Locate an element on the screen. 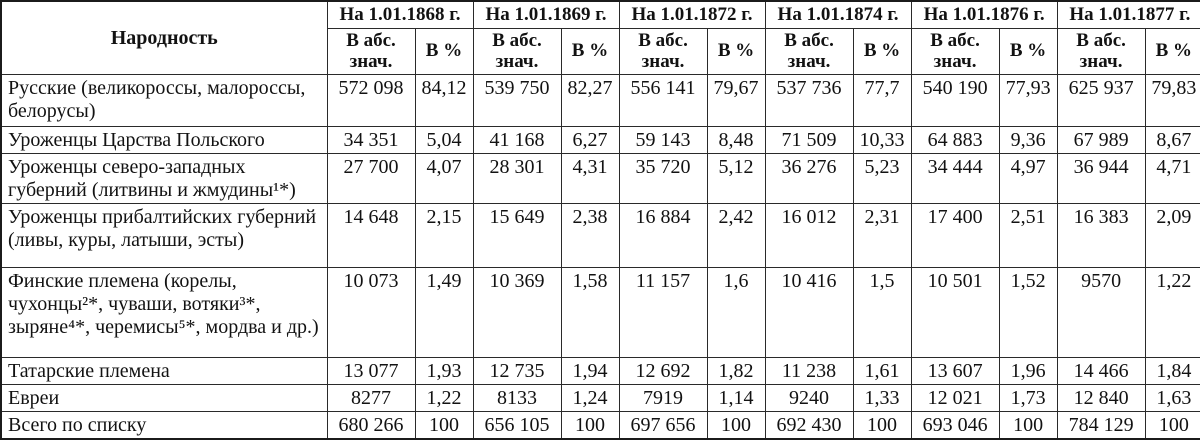 Image resolution: width=1200 pixels, height=440 pixels. nationality-column-header: Народность is located at coordinates (164, 38).